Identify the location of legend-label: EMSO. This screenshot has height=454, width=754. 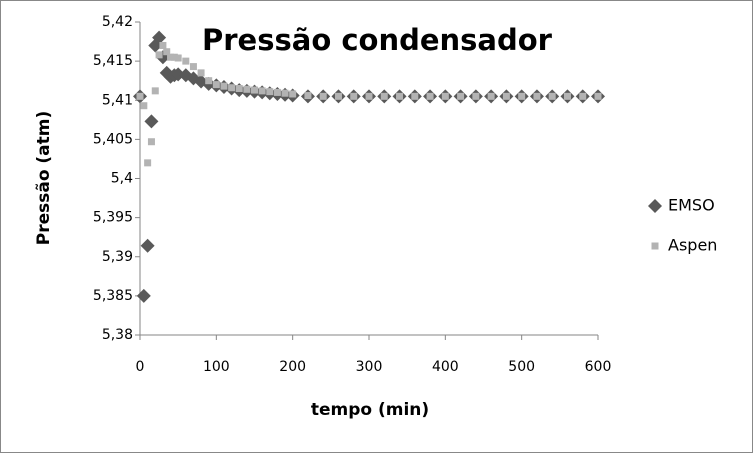
(691, 205).